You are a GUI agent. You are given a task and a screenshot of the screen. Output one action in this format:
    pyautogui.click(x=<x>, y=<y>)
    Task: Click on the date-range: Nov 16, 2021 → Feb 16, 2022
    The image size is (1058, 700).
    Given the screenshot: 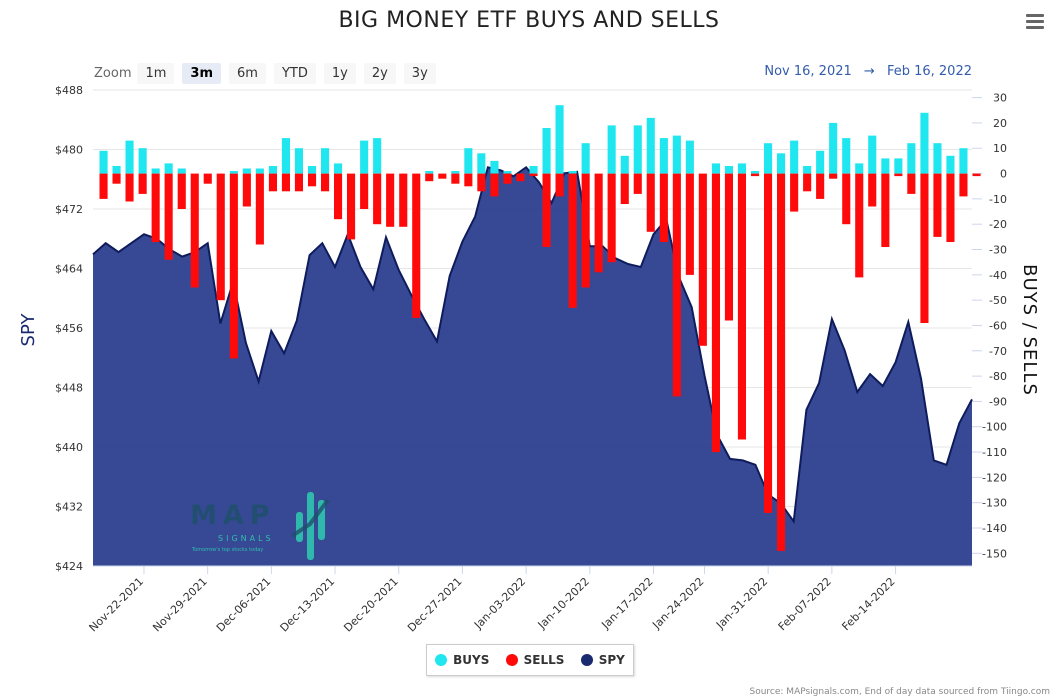 What is the action you would take?
    pyautogui.click(x=868, y=71)
    